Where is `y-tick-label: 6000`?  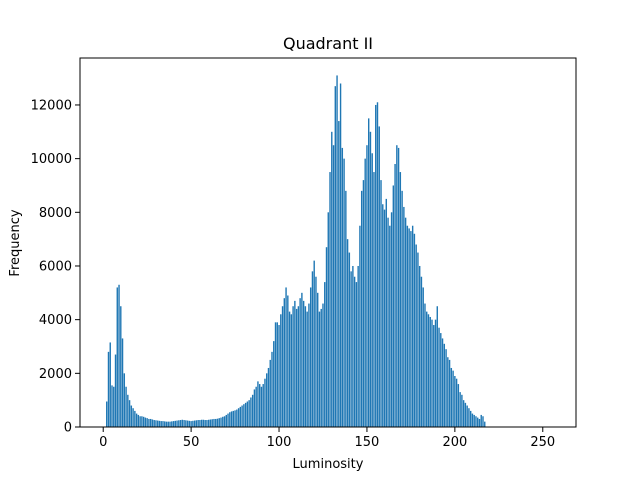 y-tick-label: 6000 is located at coordinates (55, 266).